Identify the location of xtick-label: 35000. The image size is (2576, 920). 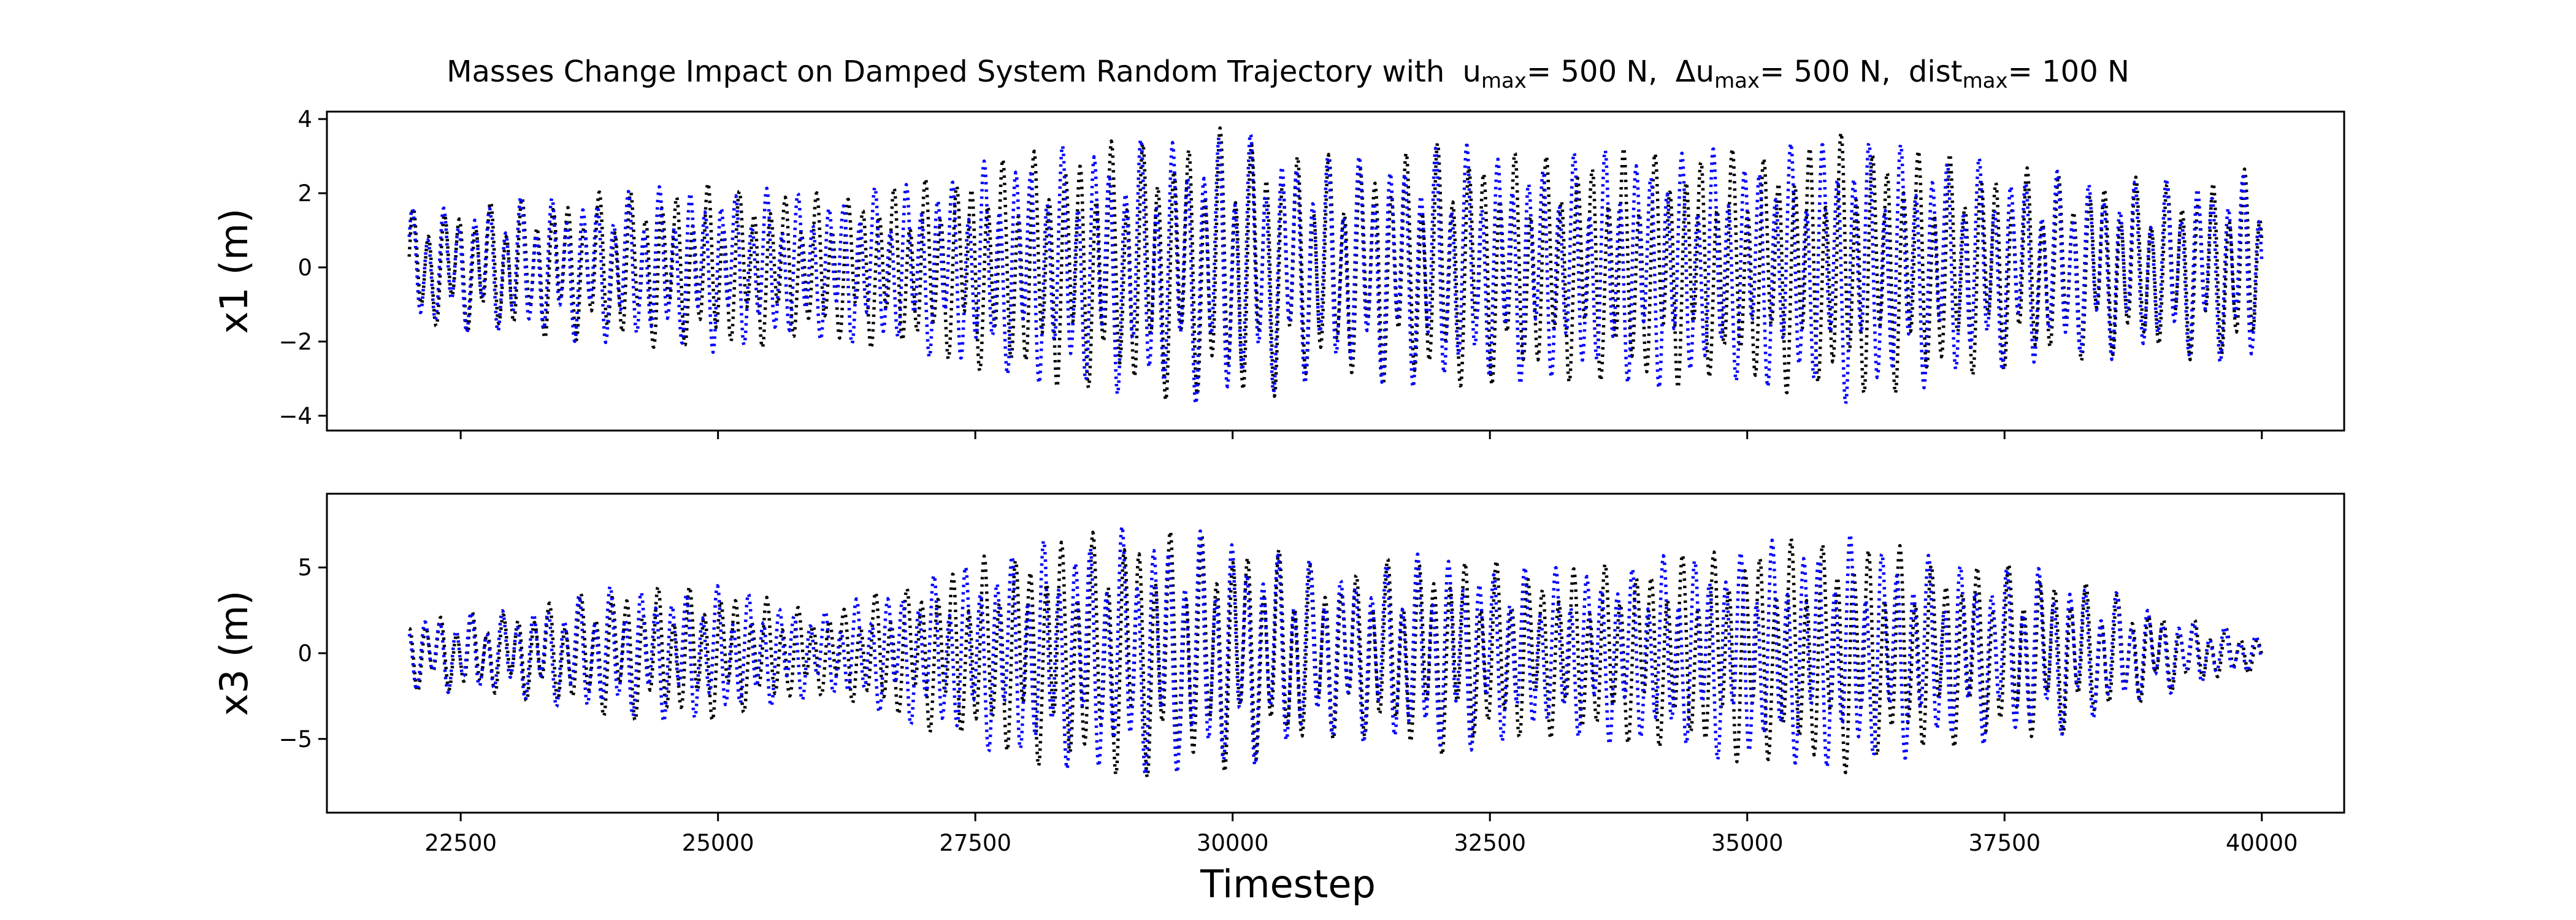
(1747, 843).